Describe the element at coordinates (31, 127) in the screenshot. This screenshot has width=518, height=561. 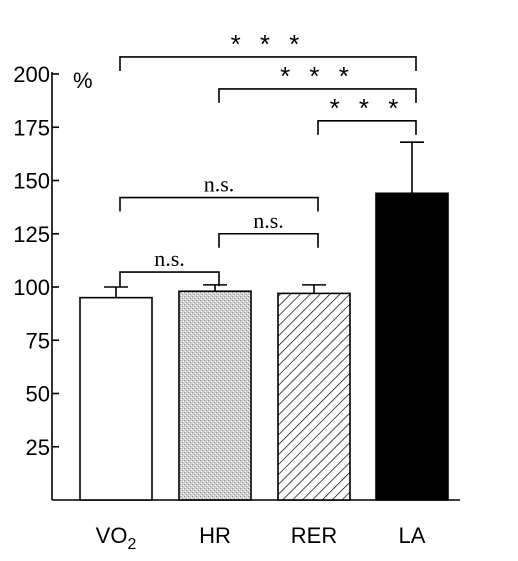
I see `y-tick-label-175: 175` at that location.